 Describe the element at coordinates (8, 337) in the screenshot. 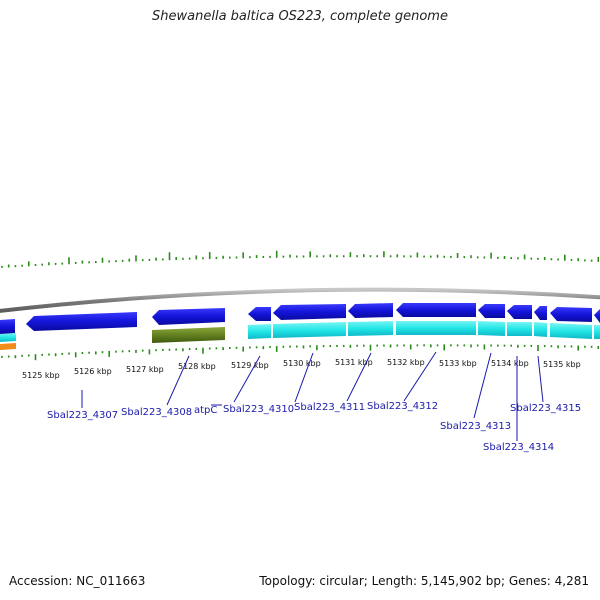

I see `teal-feature-left` at that location.